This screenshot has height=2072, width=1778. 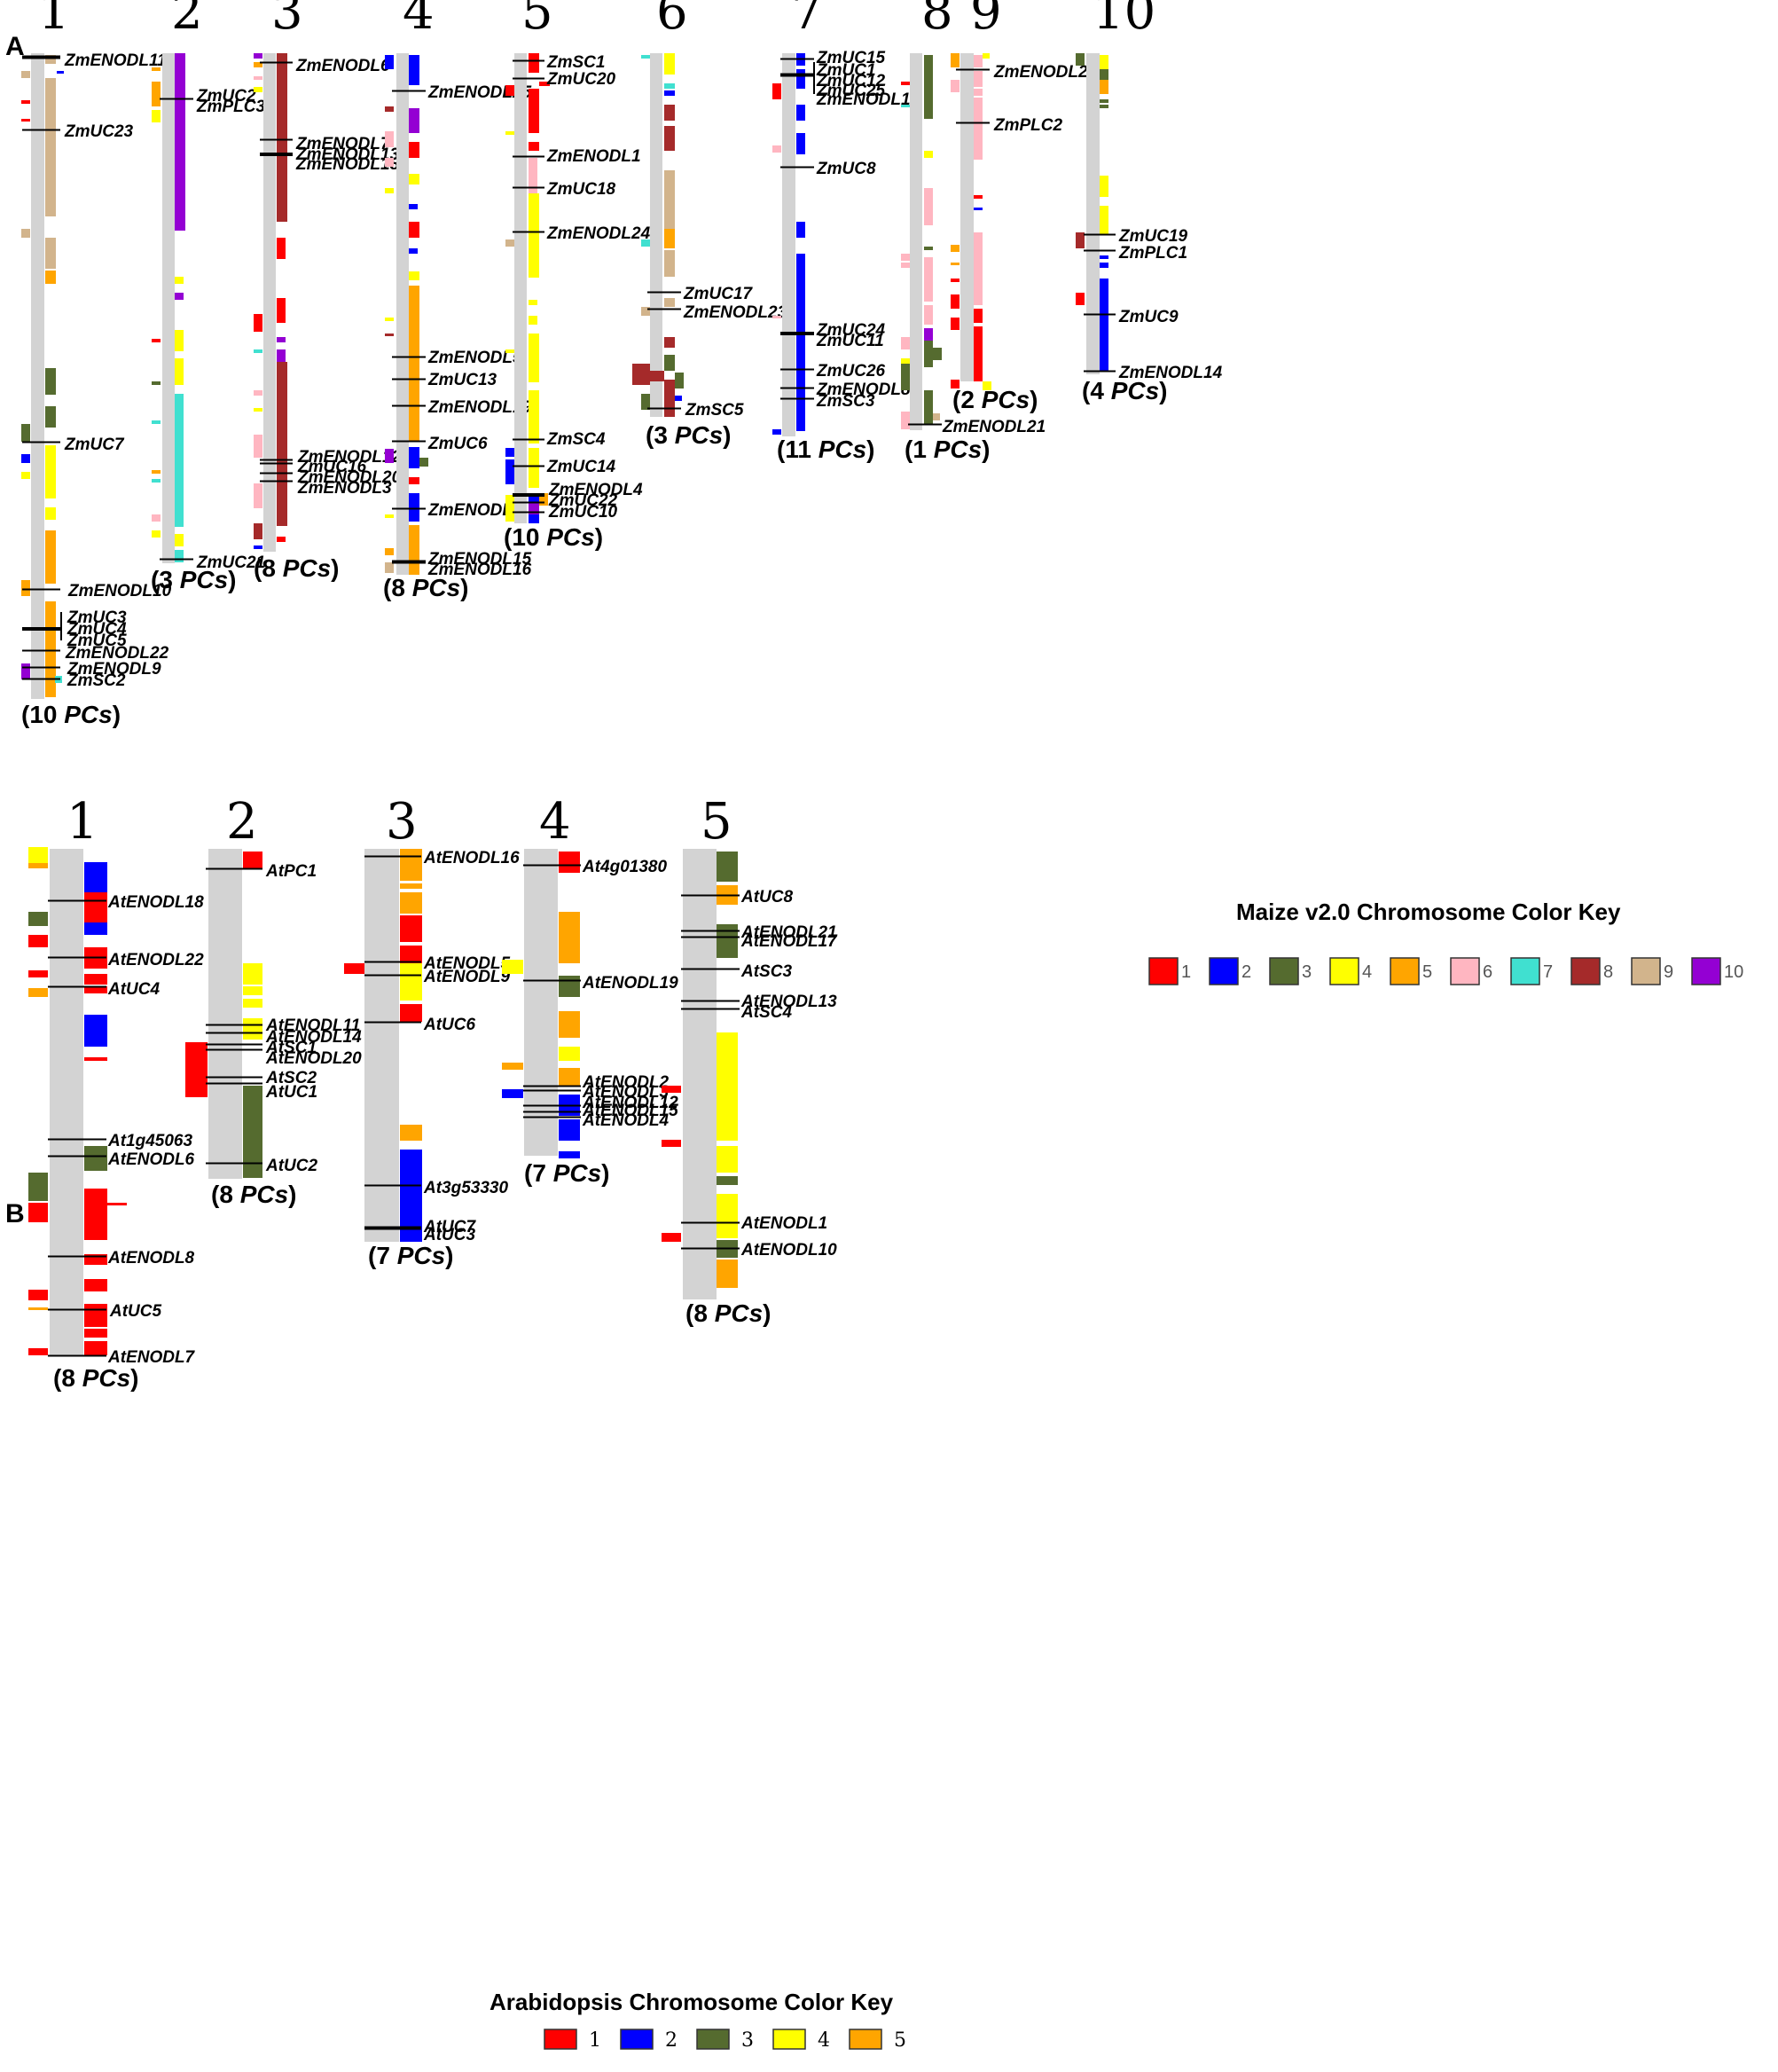 I want to click on maize-gene-label: ZmUC22, so click(x=583, y=500).